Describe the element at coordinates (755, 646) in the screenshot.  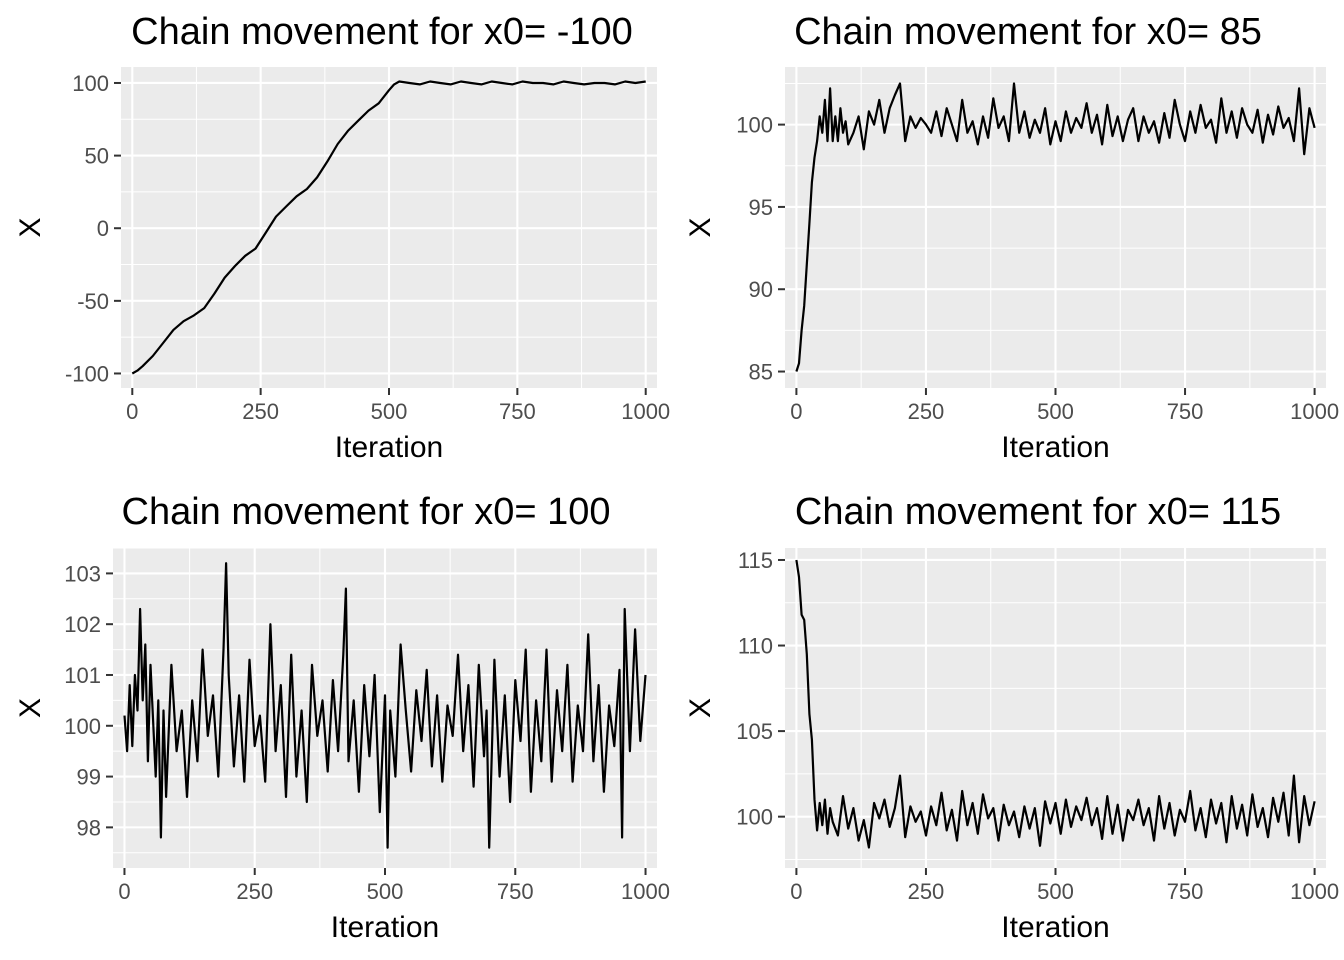
I see `y-tick-label: 110` at that location.